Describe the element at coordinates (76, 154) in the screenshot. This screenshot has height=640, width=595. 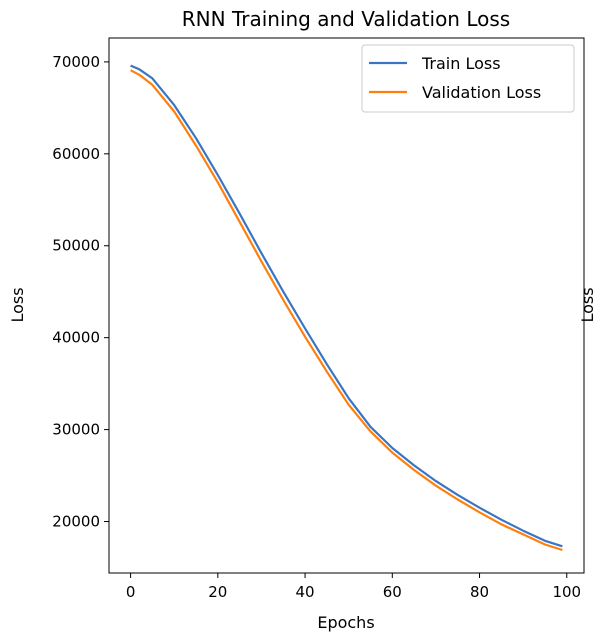
I see `y-tick-label: 60000` at that location.